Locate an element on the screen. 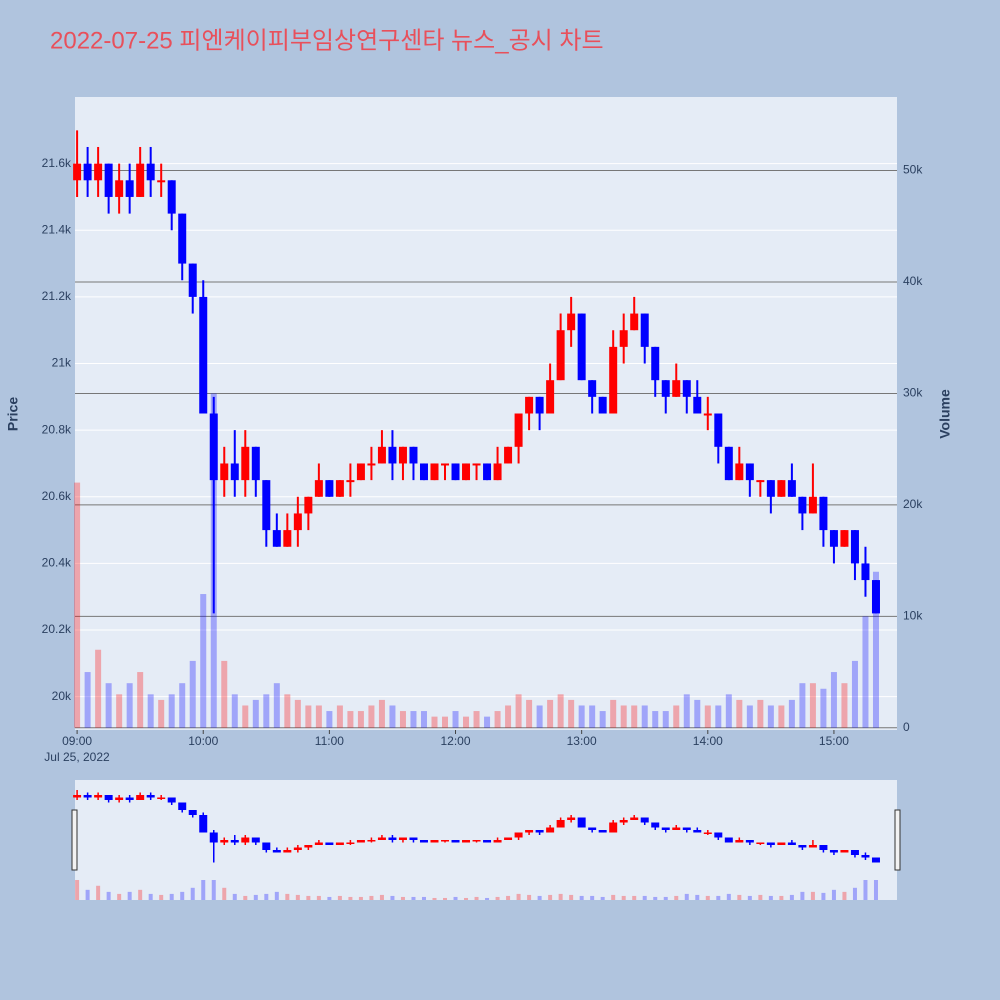  y2-axis-title: Volume is located at coordinates (945, 414).